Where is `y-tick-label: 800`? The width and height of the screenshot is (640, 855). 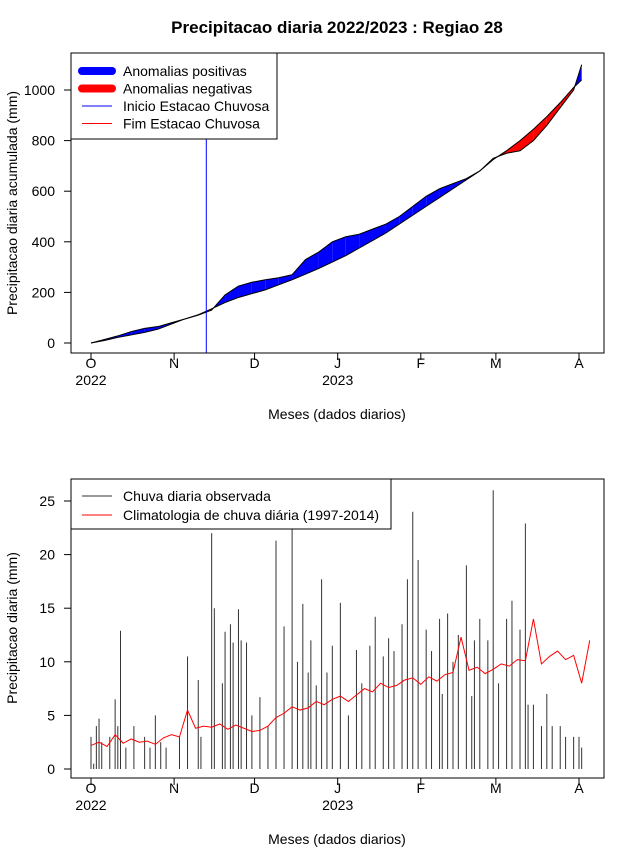
y-tick-label: 800 is located at coordinates (44, 141).